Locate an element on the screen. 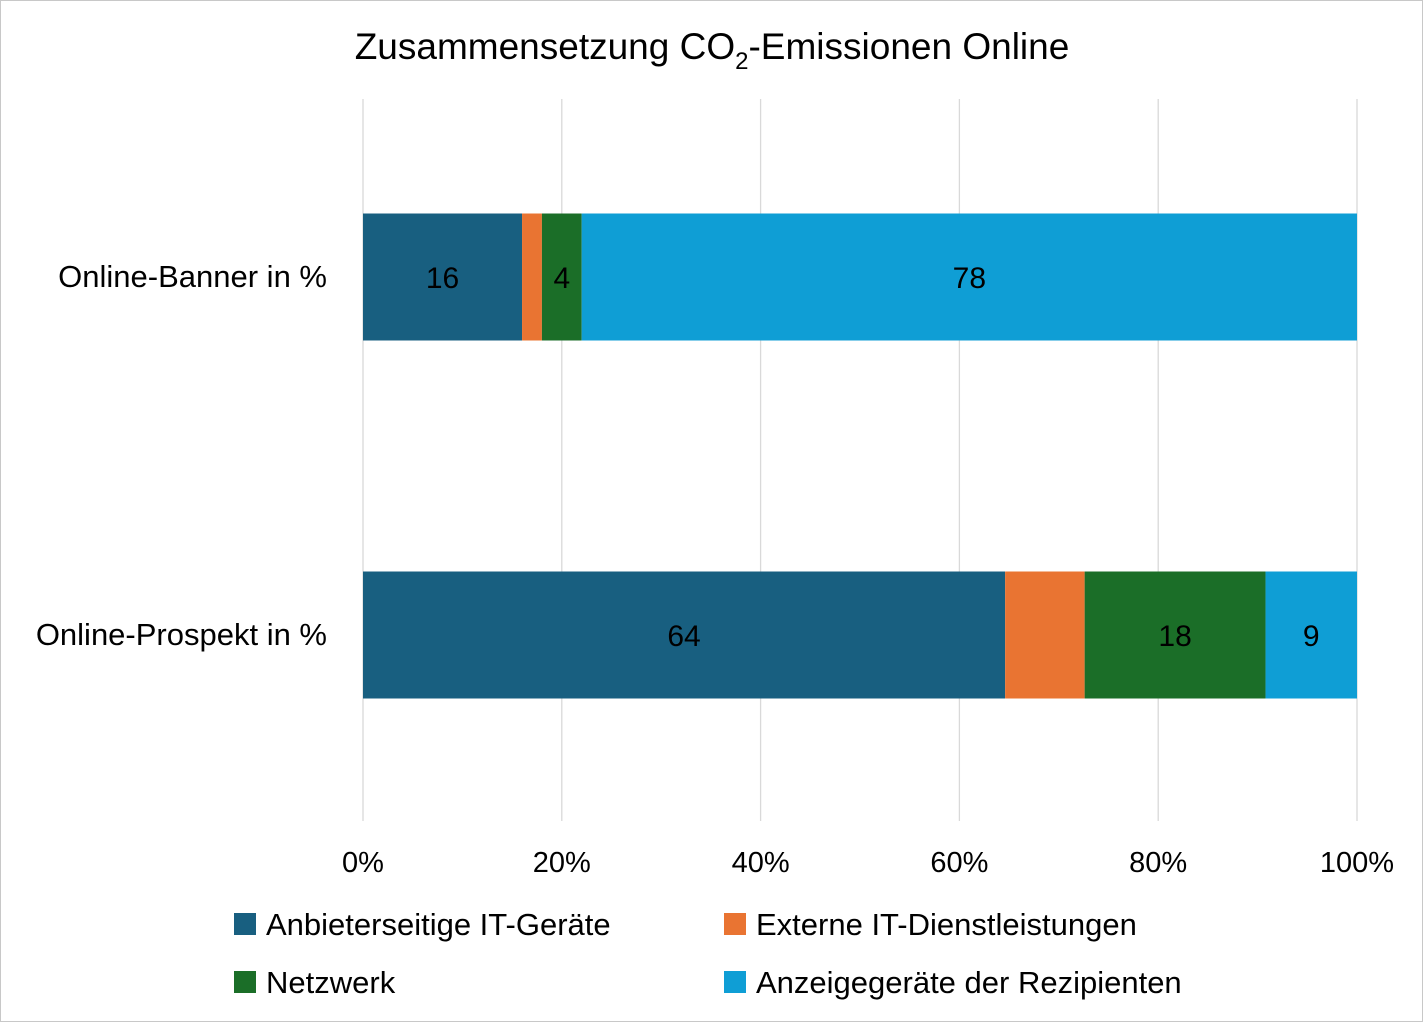 This screenshot has height=1023, width=1423. chart-title-main: Zusammensetzung CO is located at coordinates (545, 46).